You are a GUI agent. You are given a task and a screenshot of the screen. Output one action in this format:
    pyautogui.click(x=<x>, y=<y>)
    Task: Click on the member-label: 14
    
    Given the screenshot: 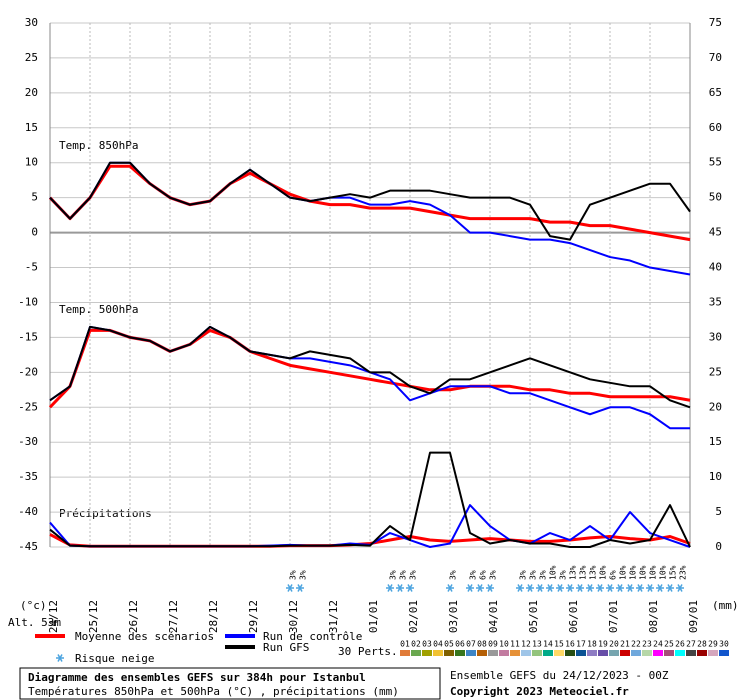 What is the action you would take?
    pyautogui.click(x=548, y=644)
    